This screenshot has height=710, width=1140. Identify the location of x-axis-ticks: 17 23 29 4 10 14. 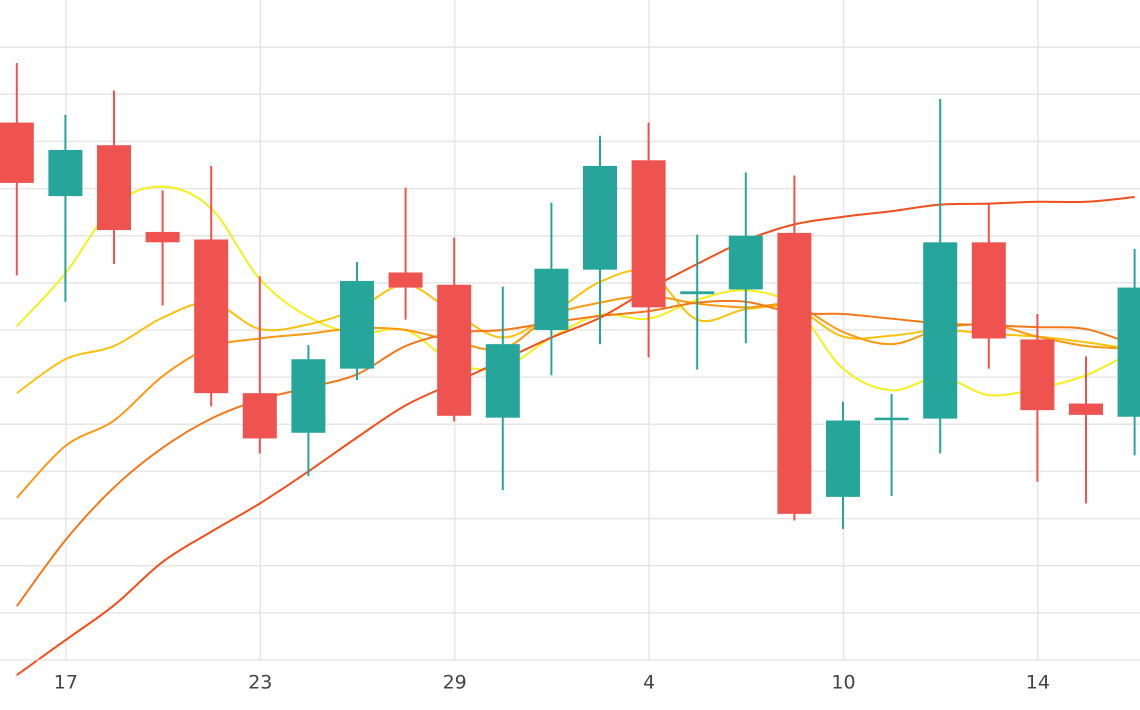
(552, 683).